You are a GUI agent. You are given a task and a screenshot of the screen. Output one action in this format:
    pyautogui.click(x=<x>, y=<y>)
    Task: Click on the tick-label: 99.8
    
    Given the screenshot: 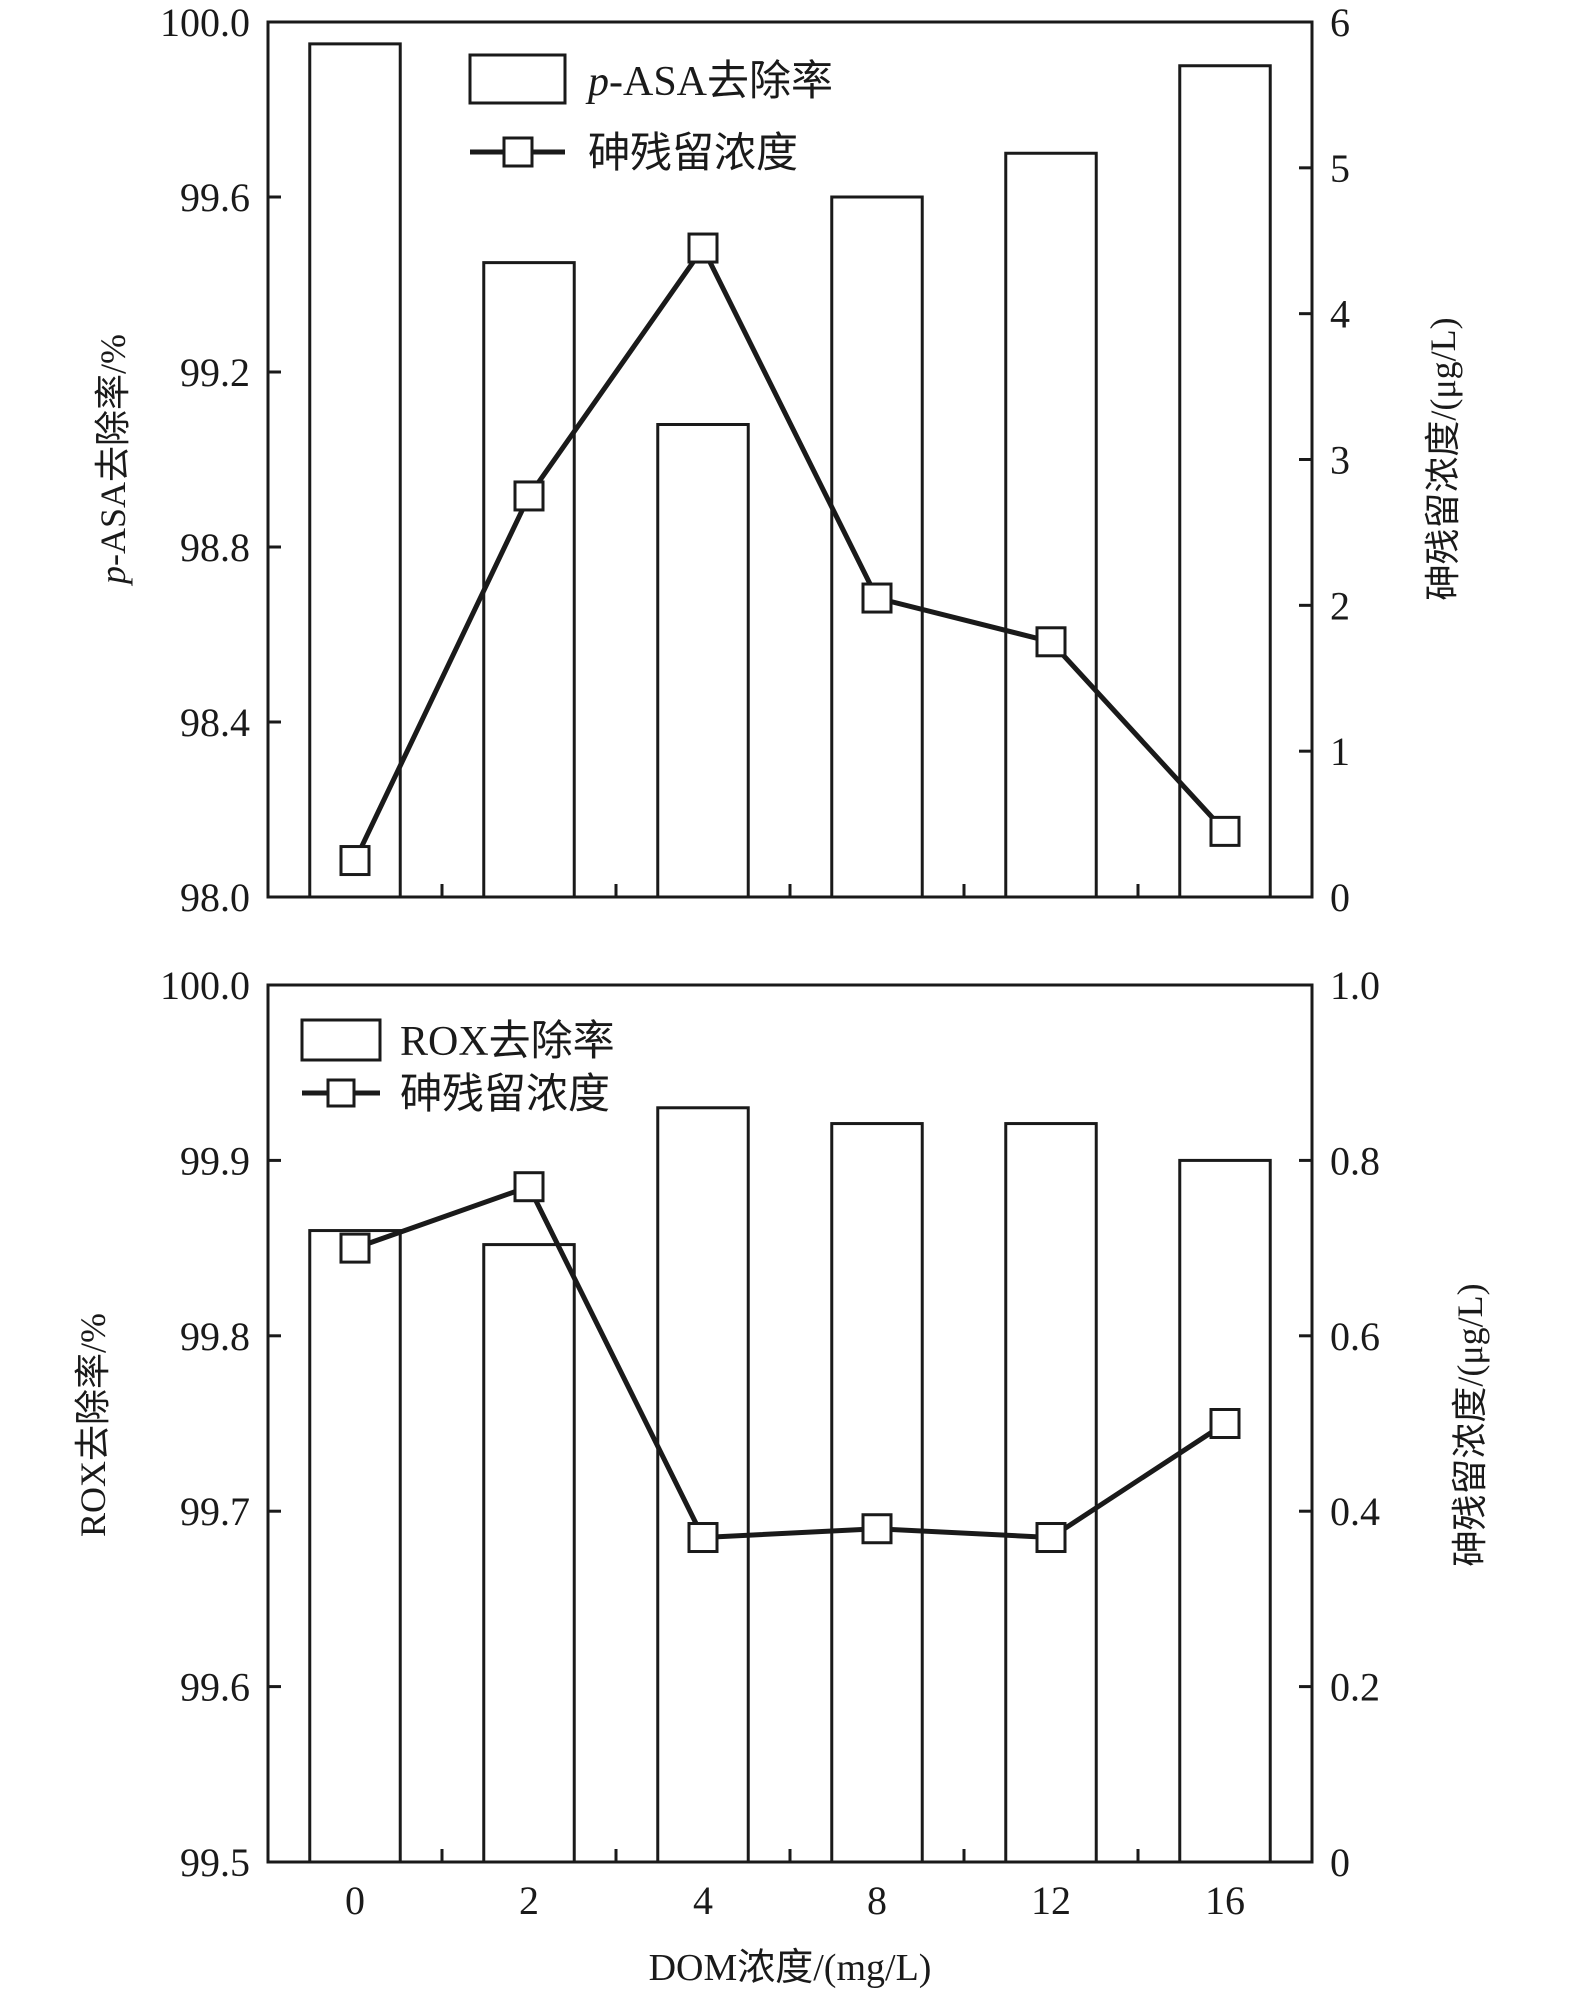 What is the action you would take?
    pyautogui.click(x=215, y=1336)
    